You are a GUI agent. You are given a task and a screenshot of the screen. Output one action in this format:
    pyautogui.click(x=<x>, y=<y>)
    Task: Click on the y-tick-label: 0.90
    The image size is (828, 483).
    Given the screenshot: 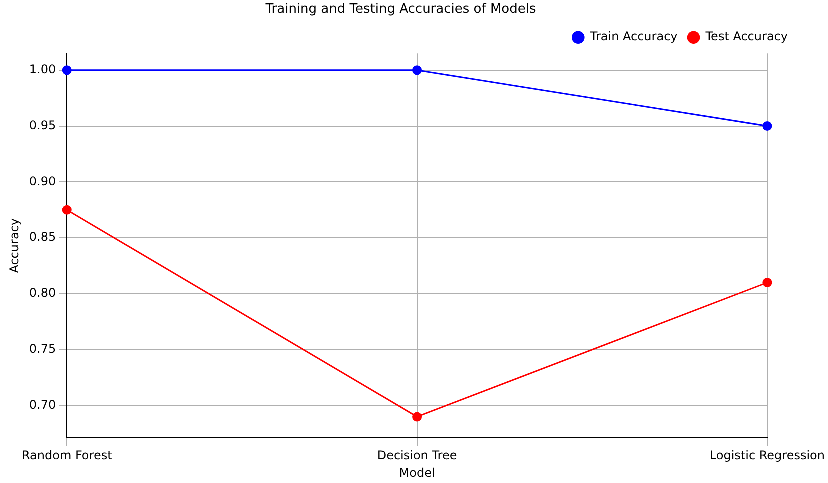 What is the action you would take?
    pyautogui.click(x=42, y=181)
    